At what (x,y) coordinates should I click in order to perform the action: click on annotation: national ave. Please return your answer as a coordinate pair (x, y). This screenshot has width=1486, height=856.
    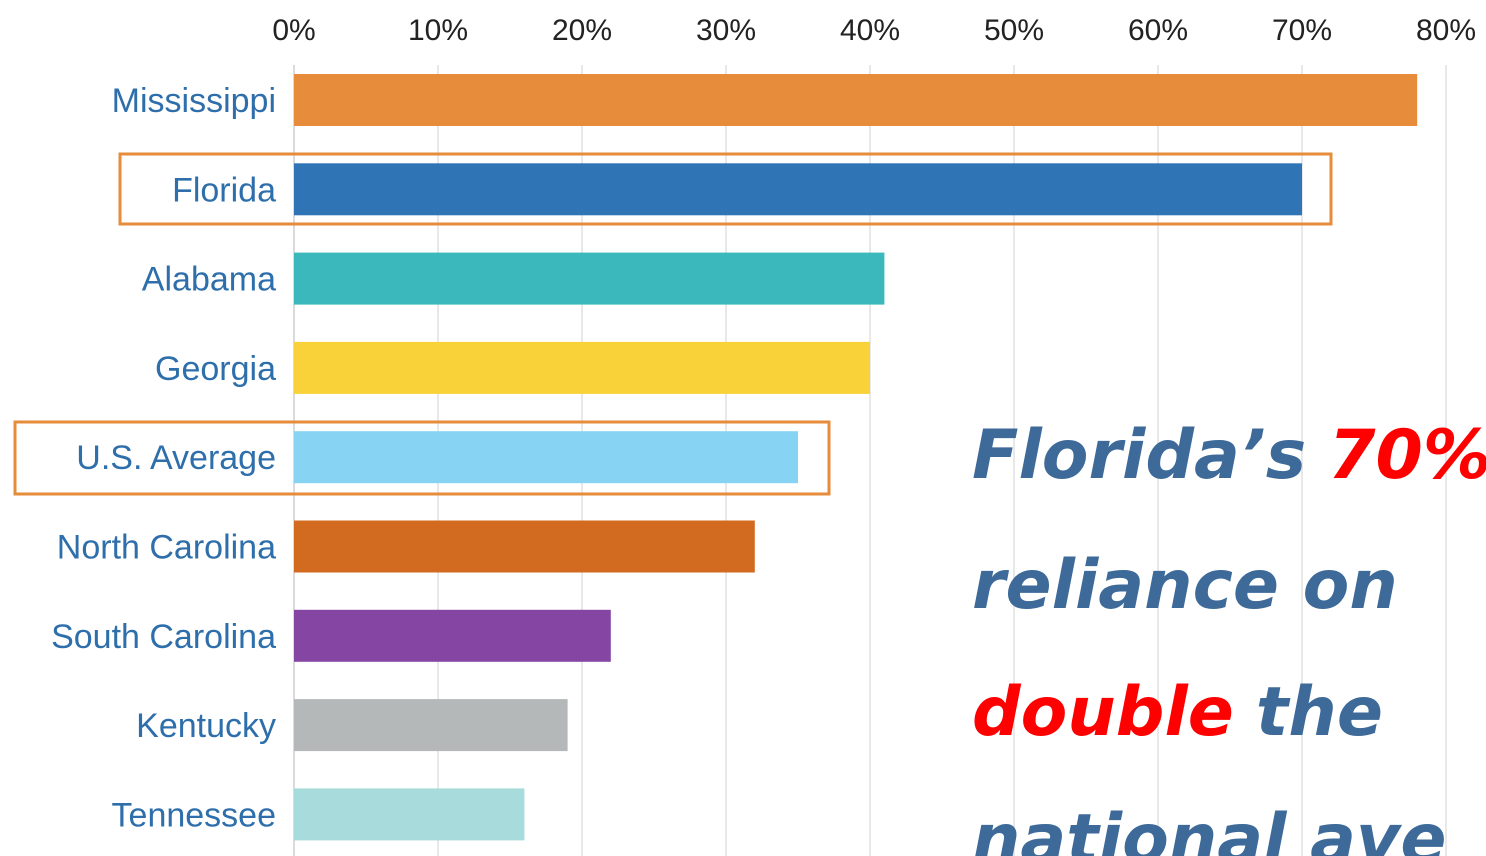
    Looking at the image, I should click on (1209, 828).